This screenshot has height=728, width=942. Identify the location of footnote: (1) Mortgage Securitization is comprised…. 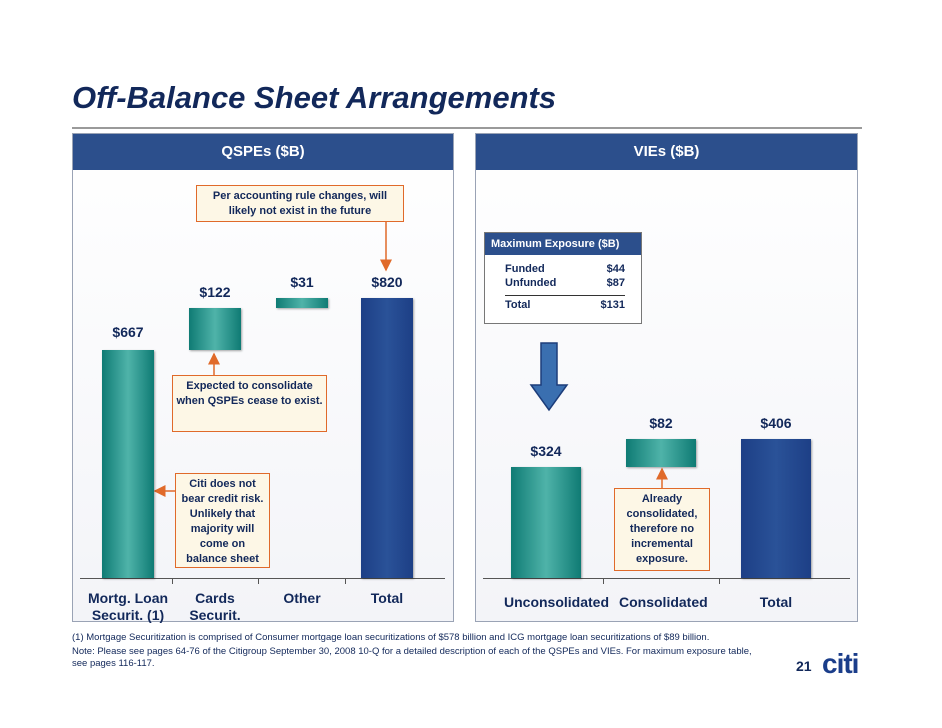
(391, 637).